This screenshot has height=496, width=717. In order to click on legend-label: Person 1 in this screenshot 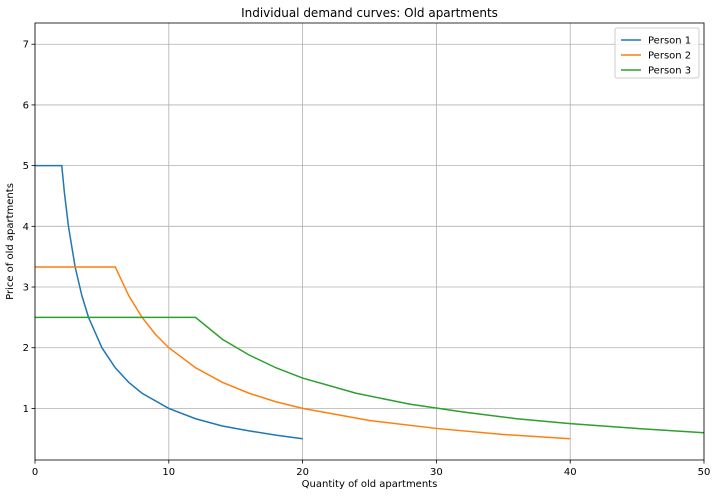, I will do `click(669, 41)`.